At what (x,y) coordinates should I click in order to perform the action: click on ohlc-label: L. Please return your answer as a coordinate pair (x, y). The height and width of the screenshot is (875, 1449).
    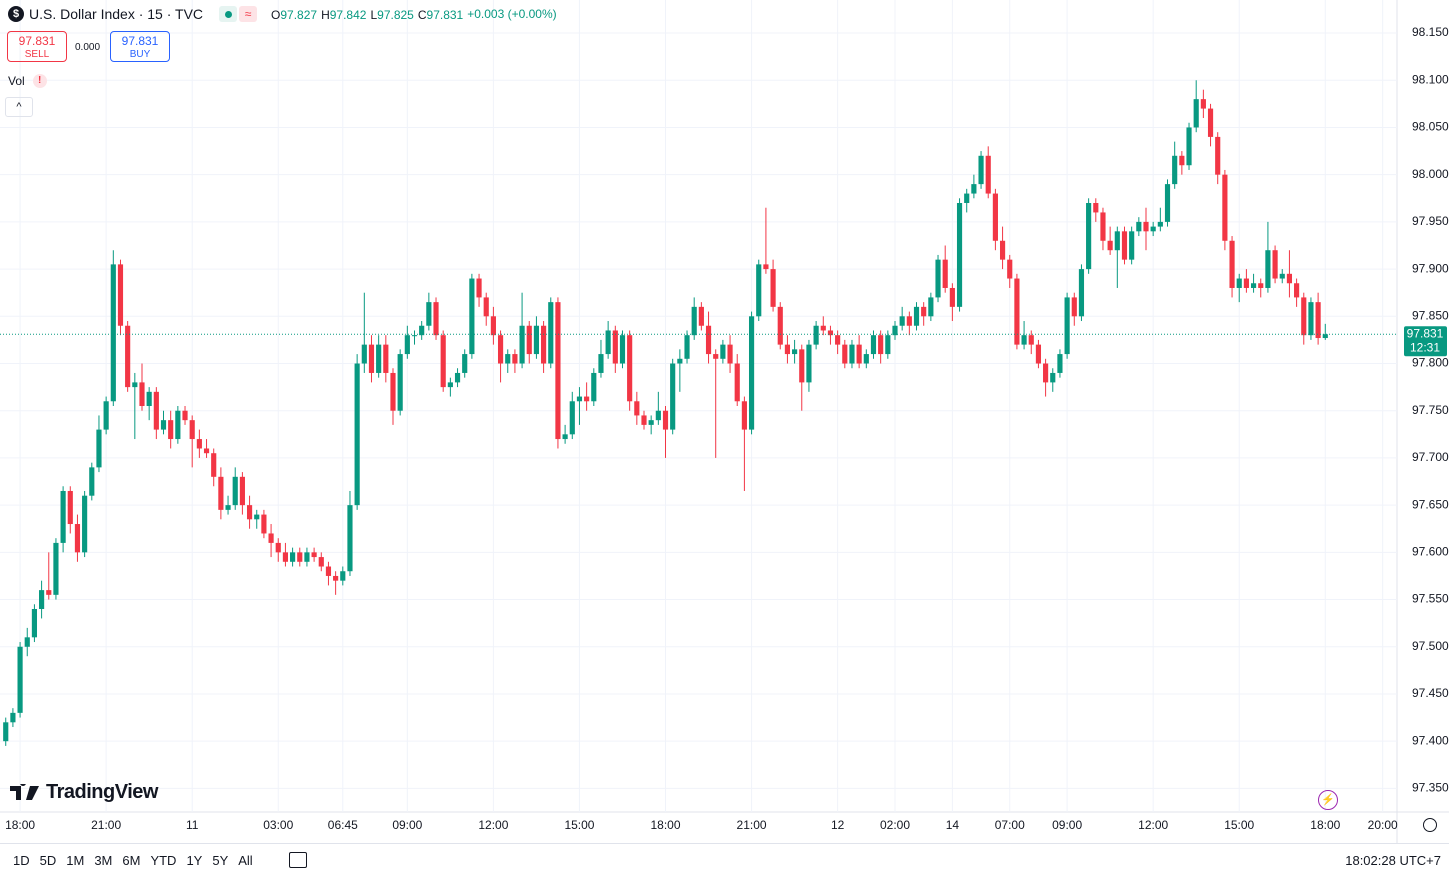
    Looking at the image, I should click on (374, 15).